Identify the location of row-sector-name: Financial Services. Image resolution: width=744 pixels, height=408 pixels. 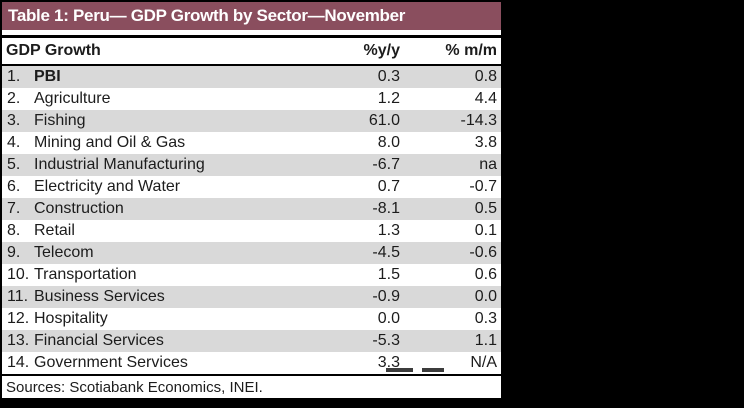
(99, 340).